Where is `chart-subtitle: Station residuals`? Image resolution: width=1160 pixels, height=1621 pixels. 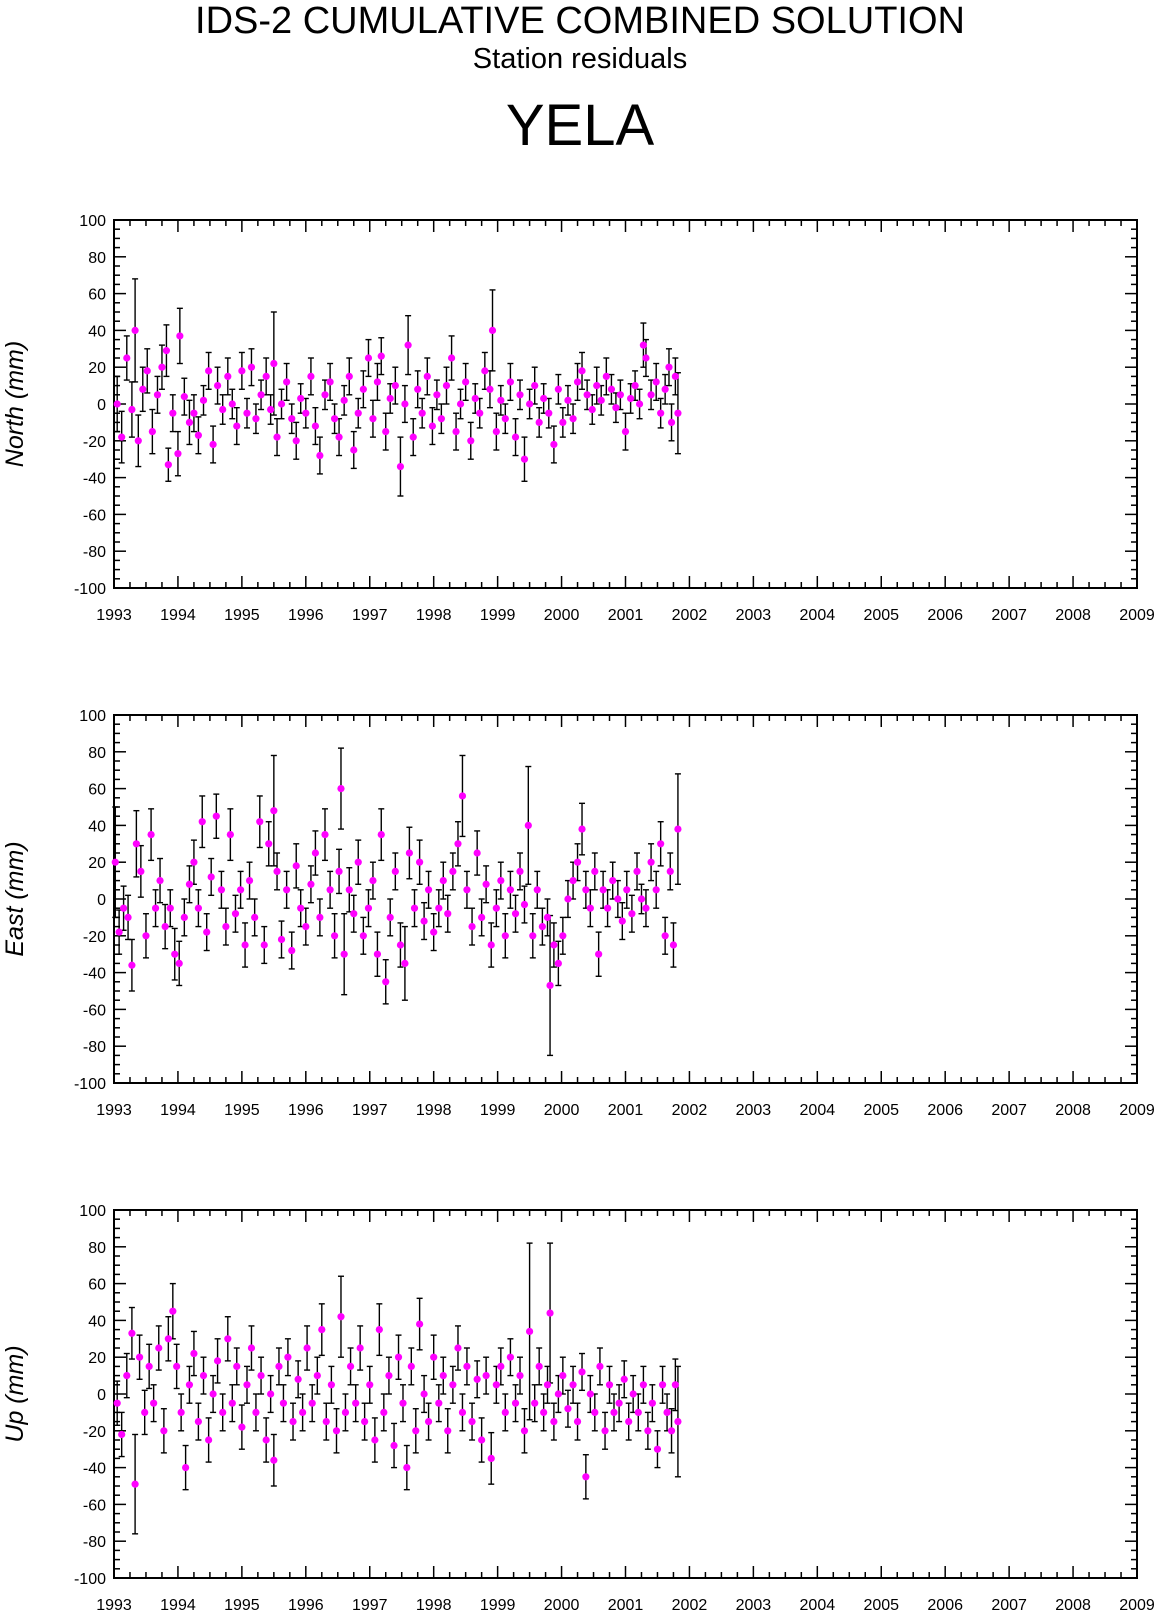
chart-subtitle: Station residuals is located at coordinates (580, 59).